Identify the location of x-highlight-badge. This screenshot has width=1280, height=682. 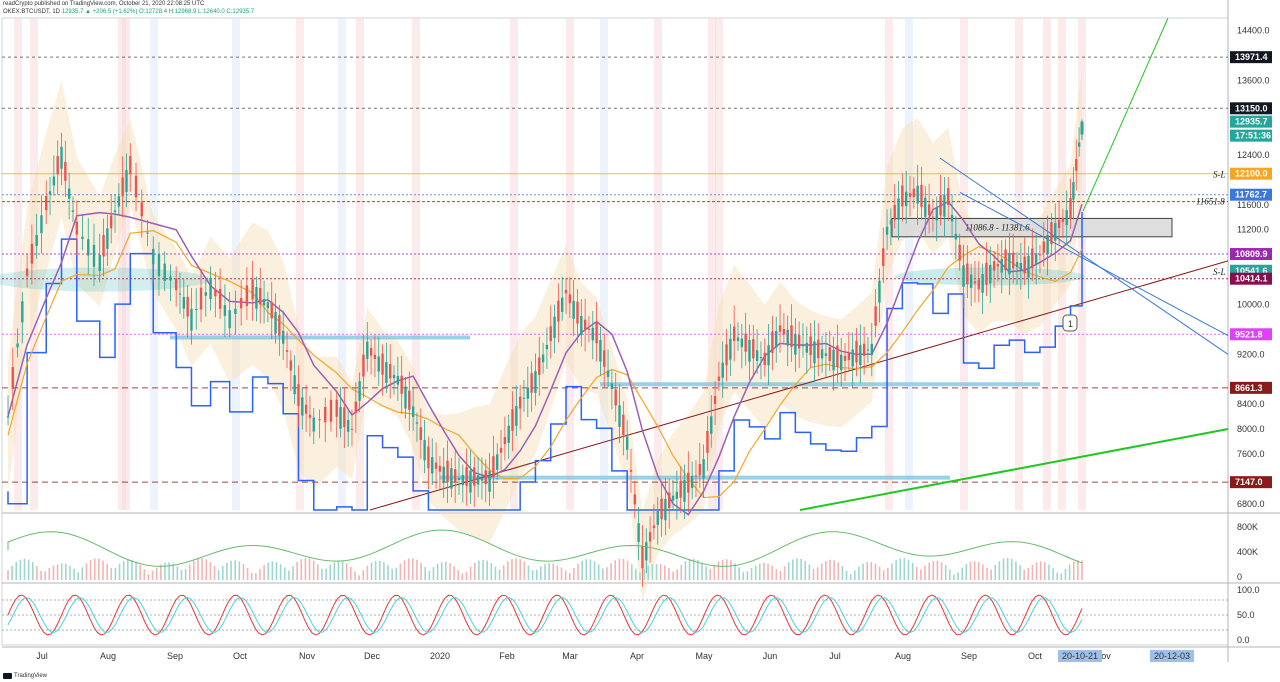
(1172, 656).